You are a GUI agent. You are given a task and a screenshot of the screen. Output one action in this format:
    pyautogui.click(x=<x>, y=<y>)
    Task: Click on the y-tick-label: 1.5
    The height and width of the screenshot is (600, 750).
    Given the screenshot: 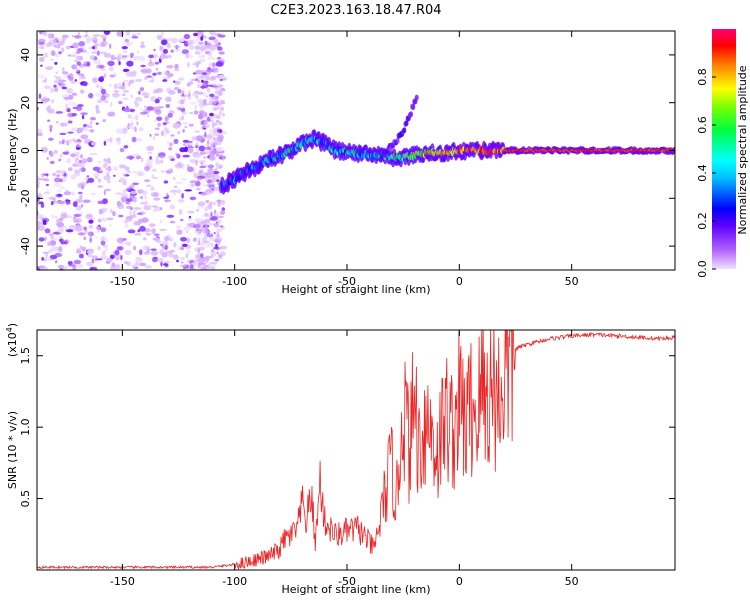 What is the action you would take?
    pyautogui.click(x=25, y=356)
    